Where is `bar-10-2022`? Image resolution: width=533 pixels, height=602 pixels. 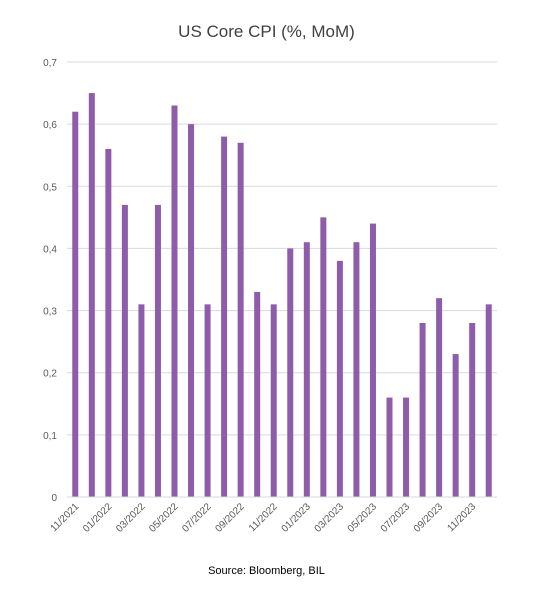
bar-10-2022 is located at coordinates (257, 394).